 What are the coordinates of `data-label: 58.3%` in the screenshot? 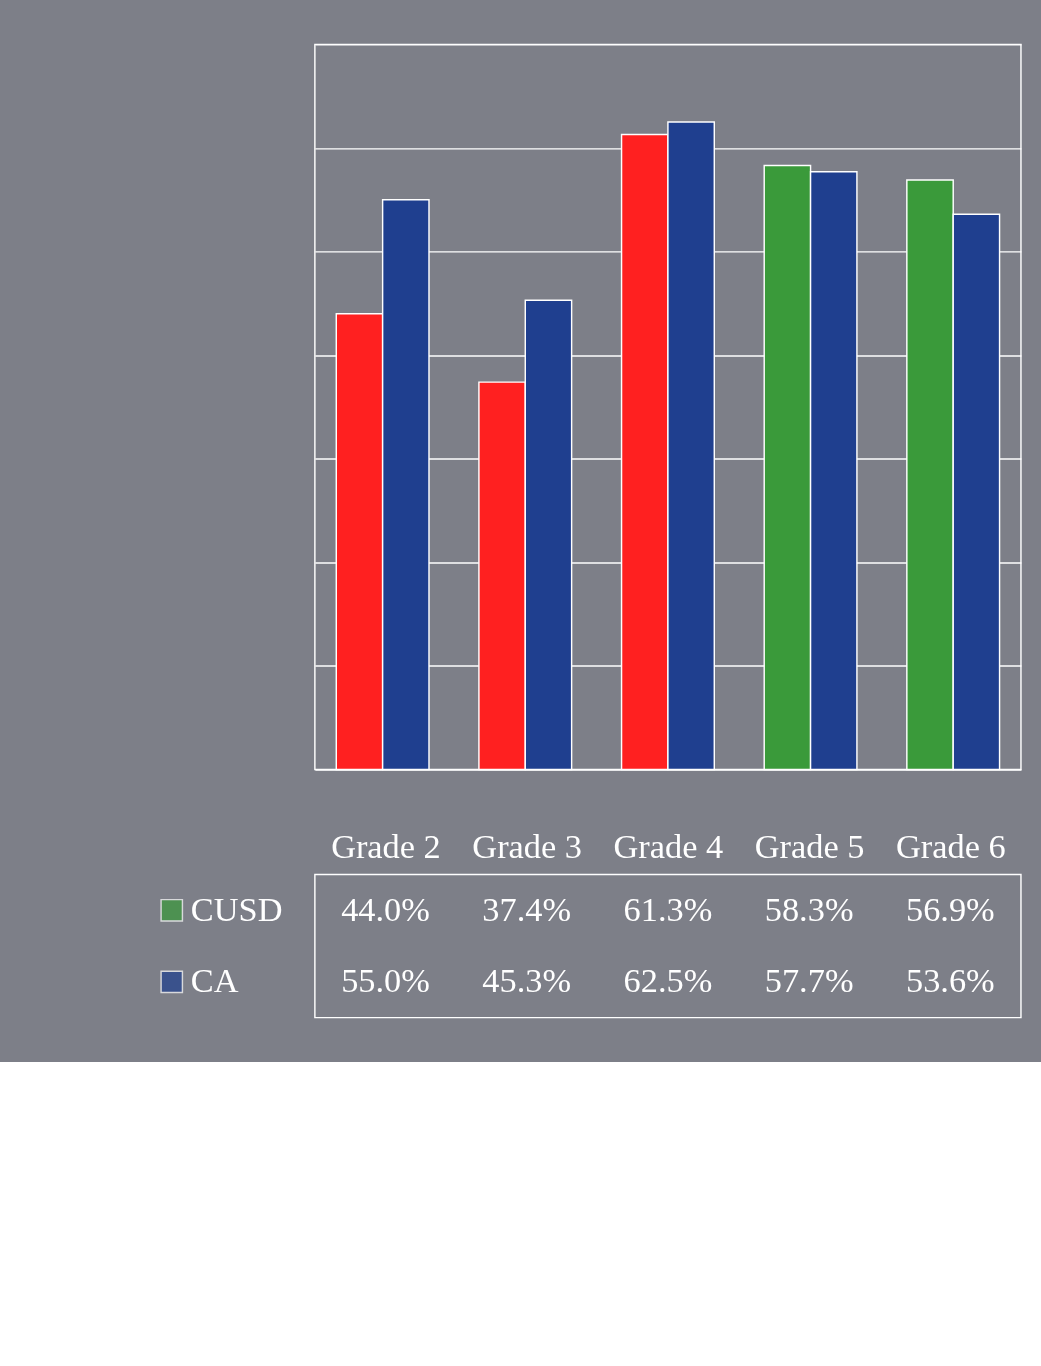 It's located at (809, 908).